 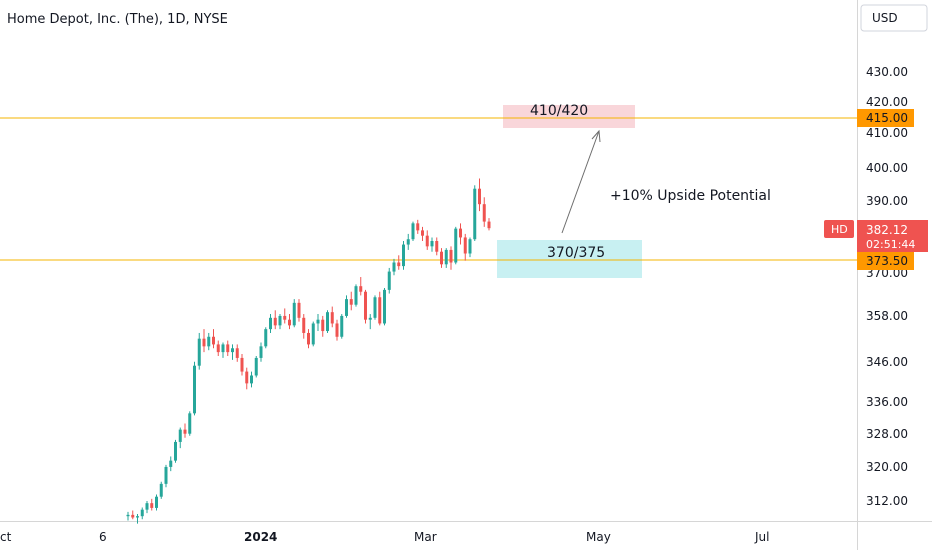 What do you see at coordinates (887, 434) in the screenshot?
I see `price-tick: 328.00` at bounding box center [887, 434].